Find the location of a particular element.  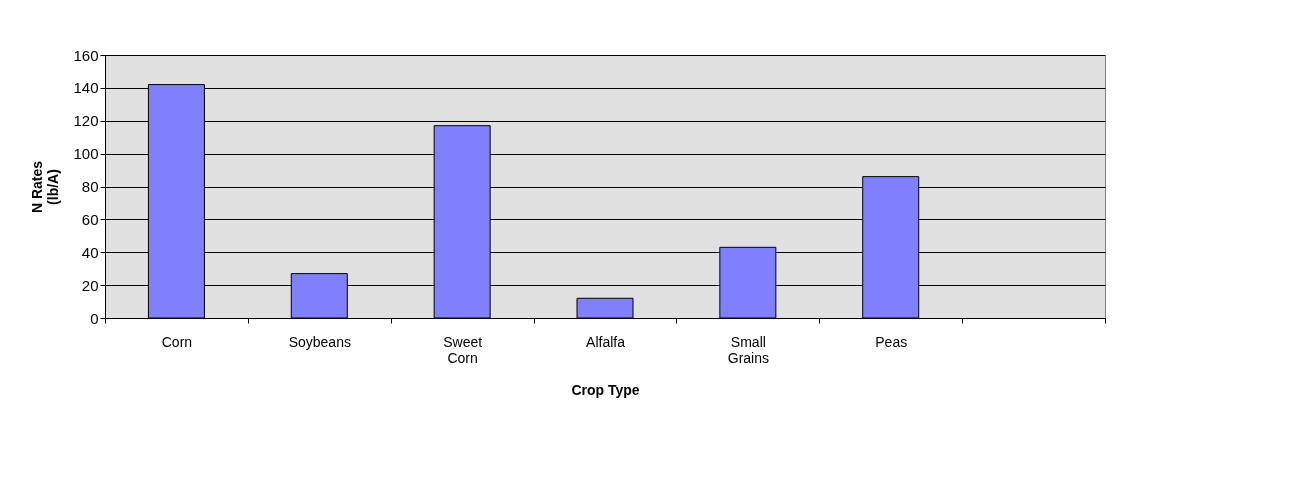

y-tick-label: 20 is located at coordinates (90, 285).